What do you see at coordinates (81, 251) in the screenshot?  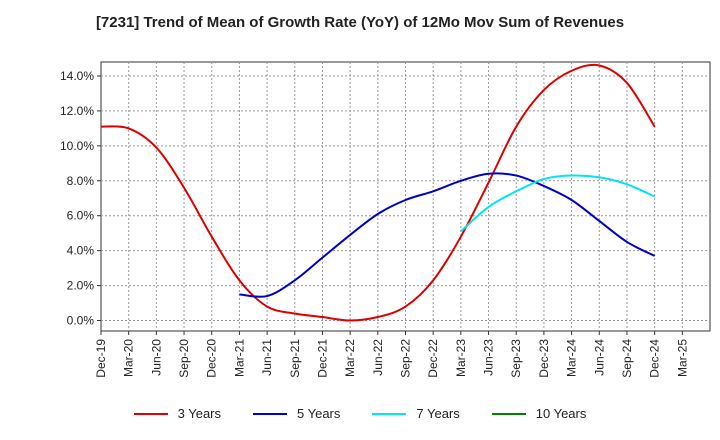 I see `y-tick-label: 4.0%` at bounding box center [81, 251].